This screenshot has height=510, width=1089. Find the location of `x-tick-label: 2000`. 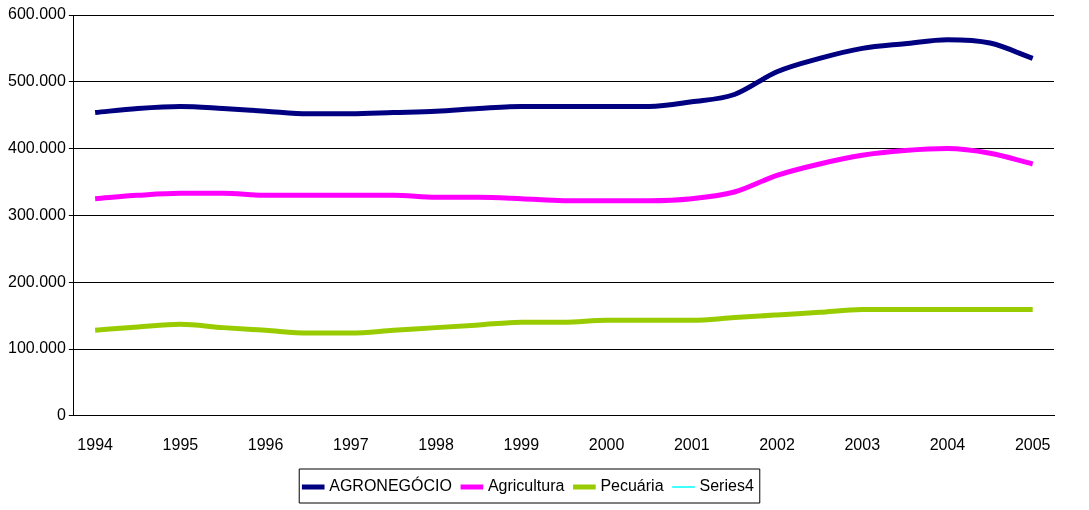

x-tick-label: 2000 is located at coordinates (606, 444).